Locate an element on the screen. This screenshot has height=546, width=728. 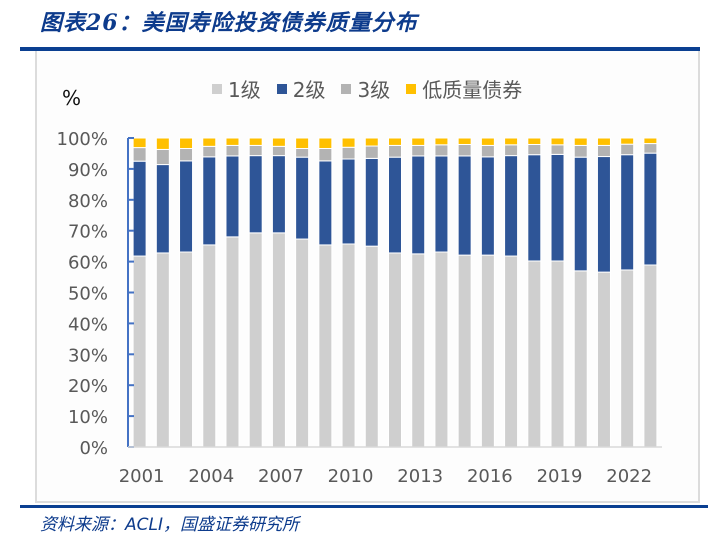
bar-grade1-2017 is located at coordinates (511, 351).